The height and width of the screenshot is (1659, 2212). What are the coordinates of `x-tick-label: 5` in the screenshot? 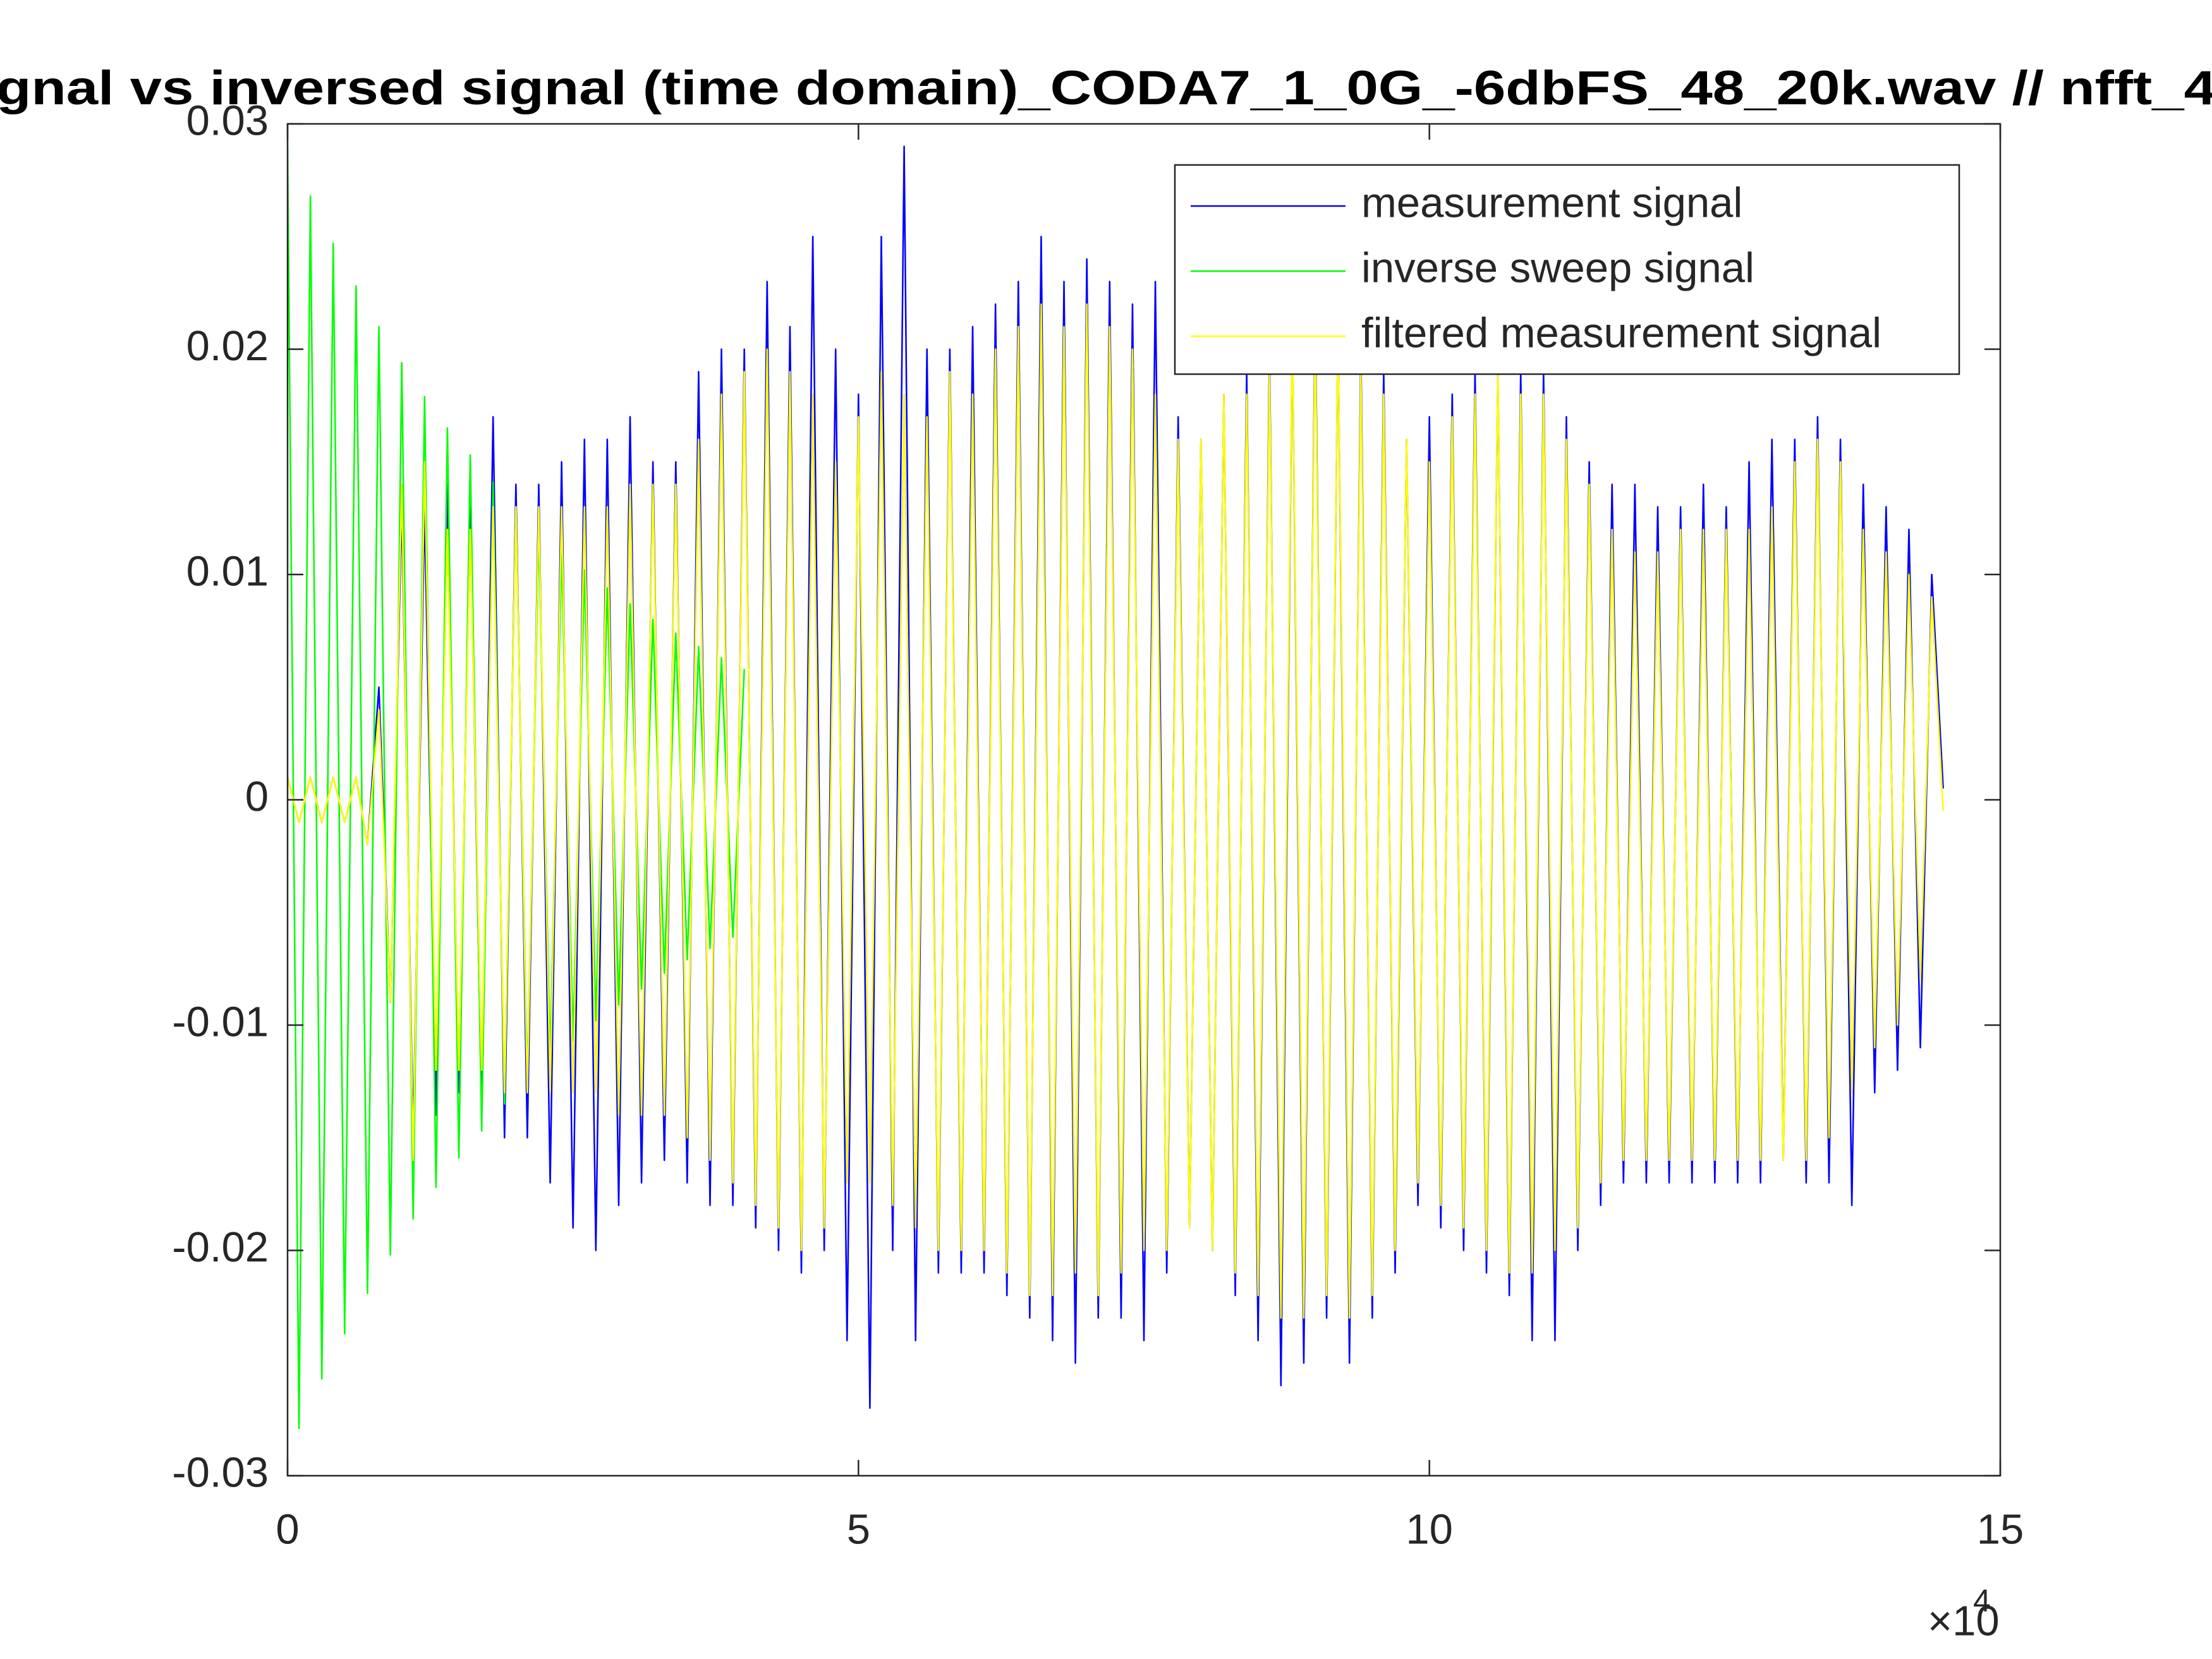 It's located at (858, 1529).